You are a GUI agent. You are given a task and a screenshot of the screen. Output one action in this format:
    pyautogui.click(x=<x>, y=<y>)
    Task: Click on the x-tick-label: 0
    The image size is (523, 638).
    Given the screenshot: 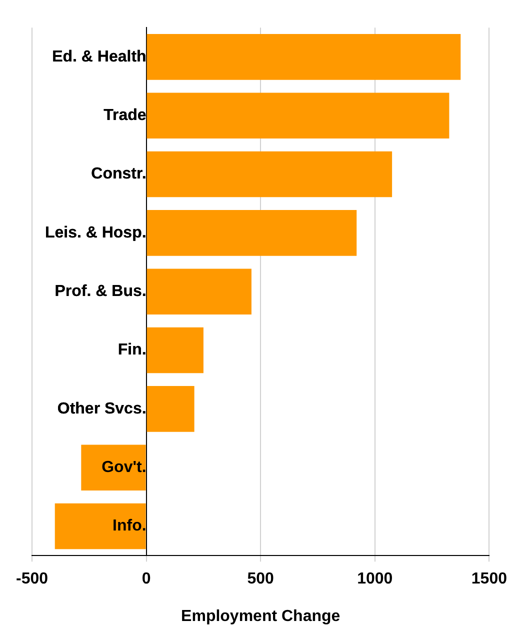 What is the action you would take?
    pyautogui.click(x=146, y=579)
    